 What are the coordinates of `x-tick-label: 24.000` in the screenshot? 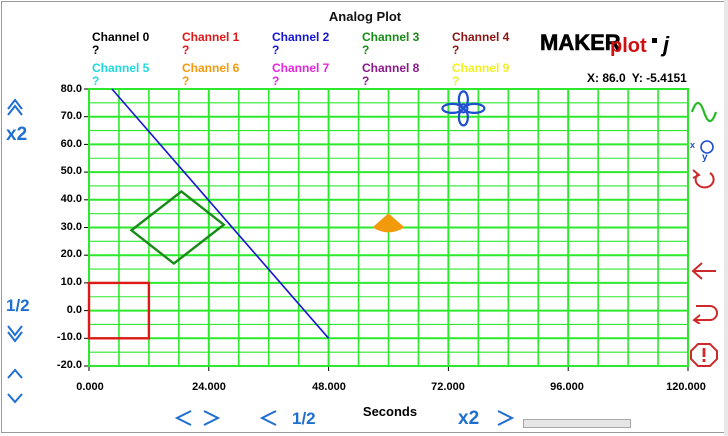 It's located at (209, 387).